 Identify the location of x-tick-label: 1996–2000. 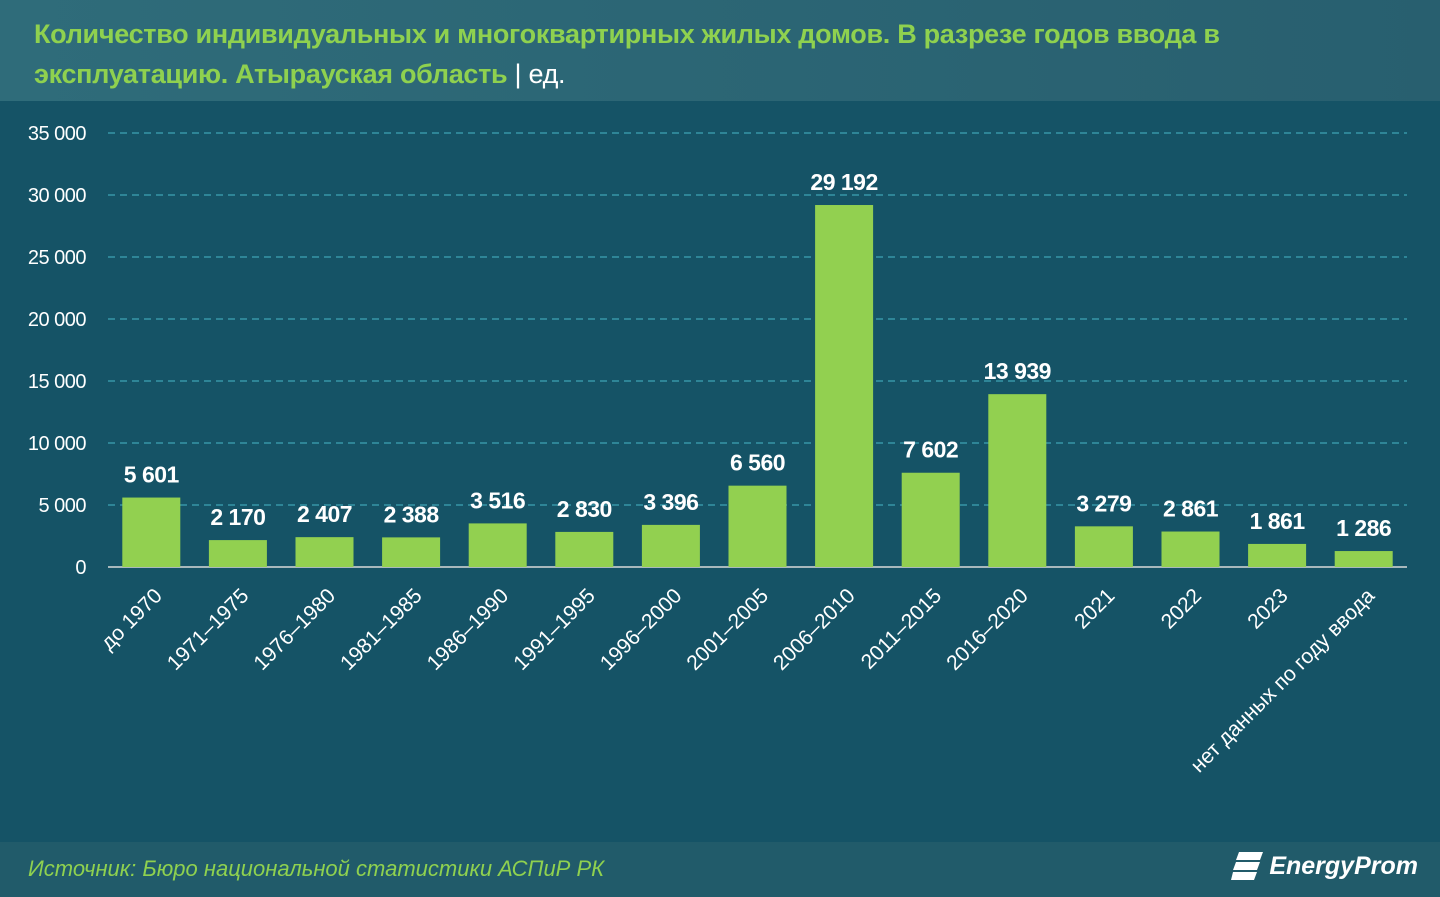
(641, 629).